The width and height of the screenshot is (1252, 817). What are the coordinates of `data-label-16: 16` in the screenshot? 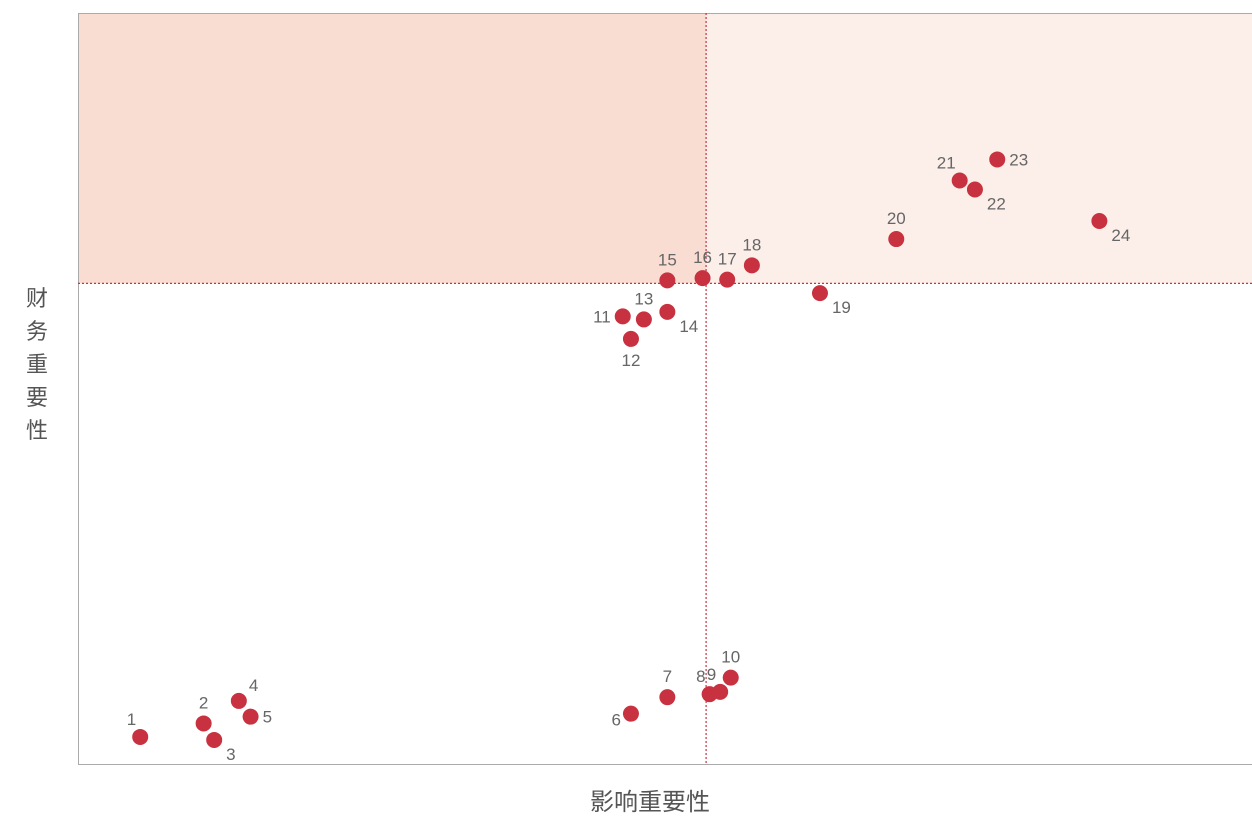 It's located at (702, 257).